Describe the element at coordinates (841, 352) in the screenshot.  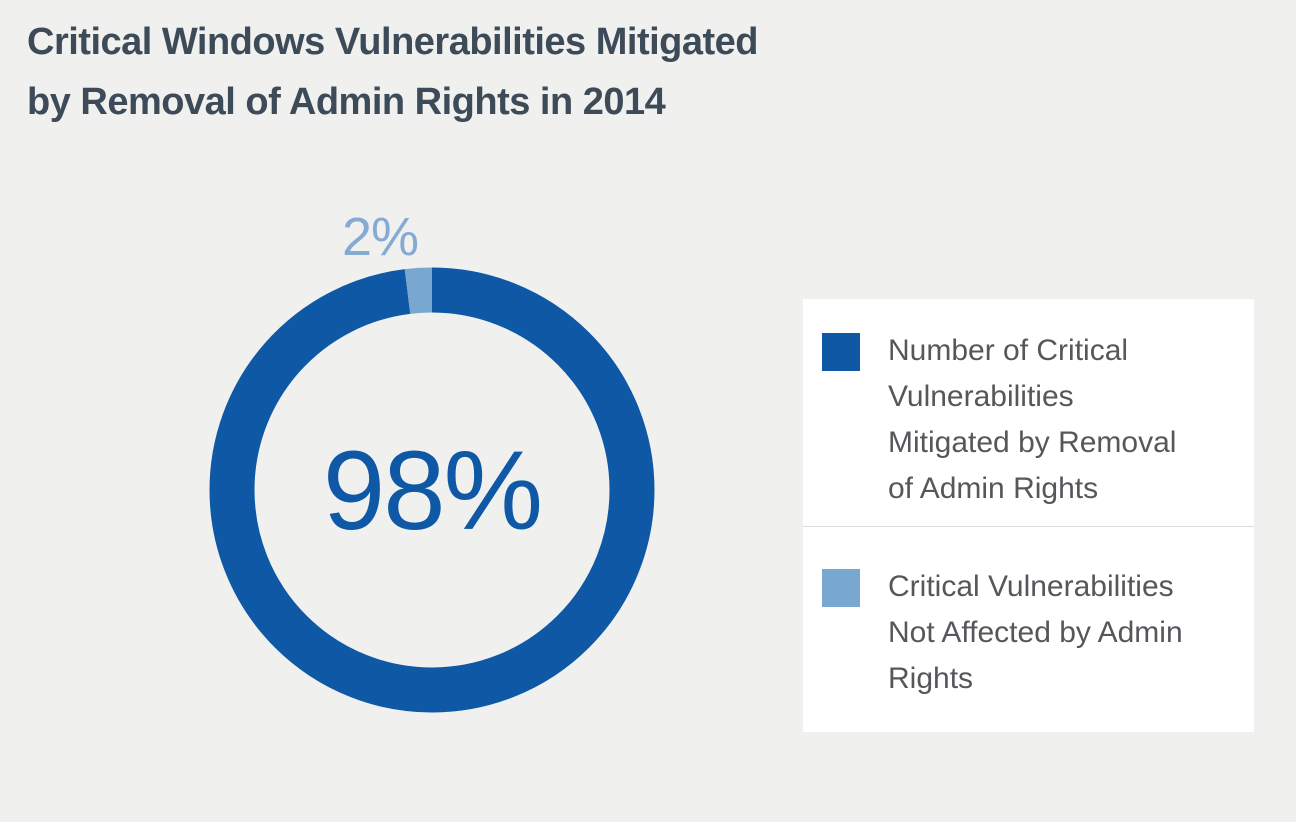
I see `legend-swatch-mitigated` at that location.